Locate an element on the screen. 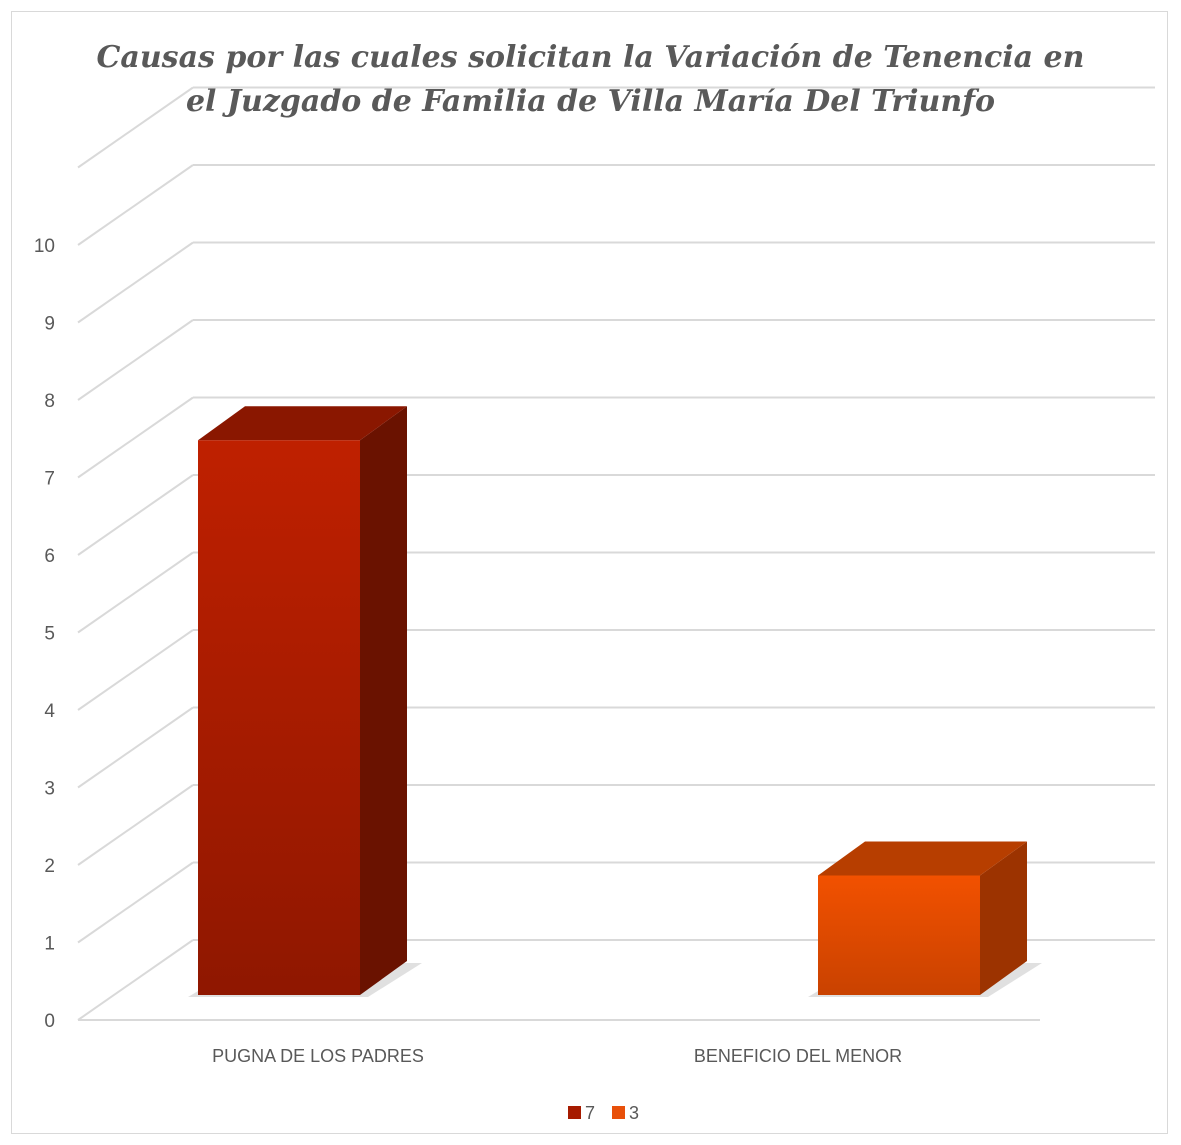 This screenshot has width=1181, height=1145. y-tick-label: 3 is located at coordinates (49, 789).